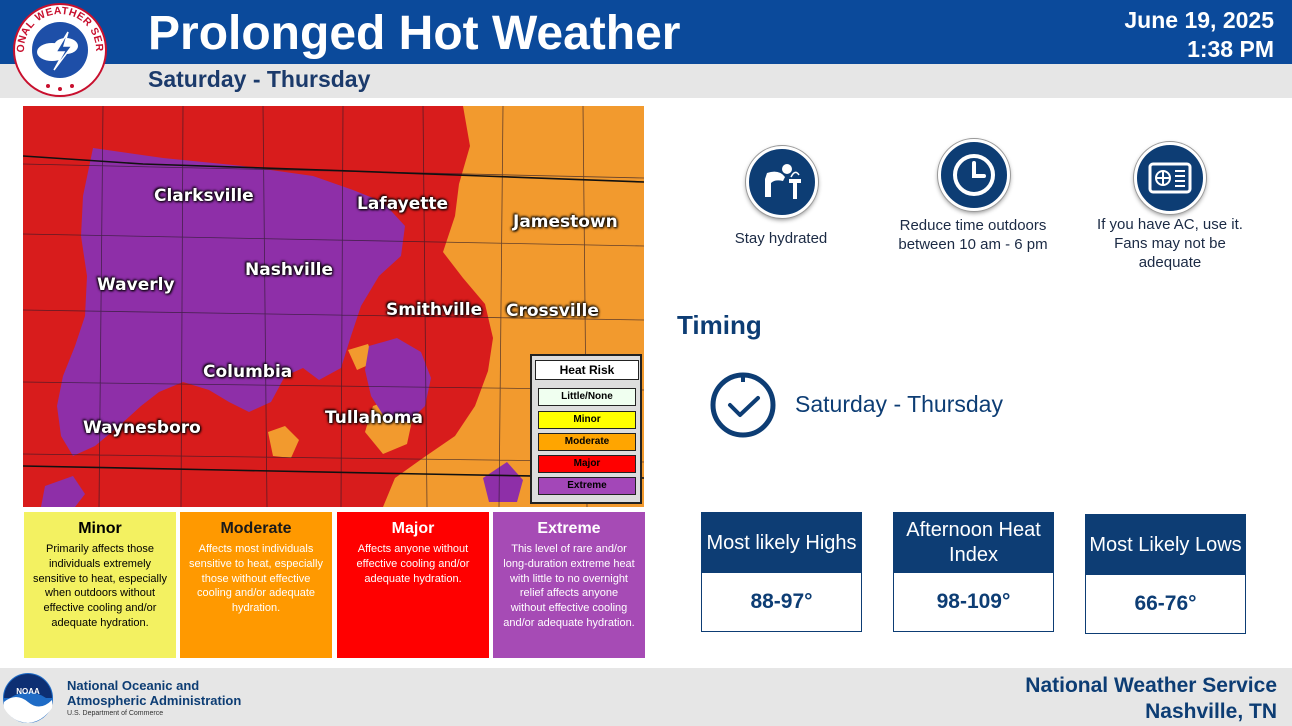 This screenshot has height=726, width=1292. Describe the element at coordinates (248, 372) in the screenshot. I see `city-label-columbia: Columbia` at that location.